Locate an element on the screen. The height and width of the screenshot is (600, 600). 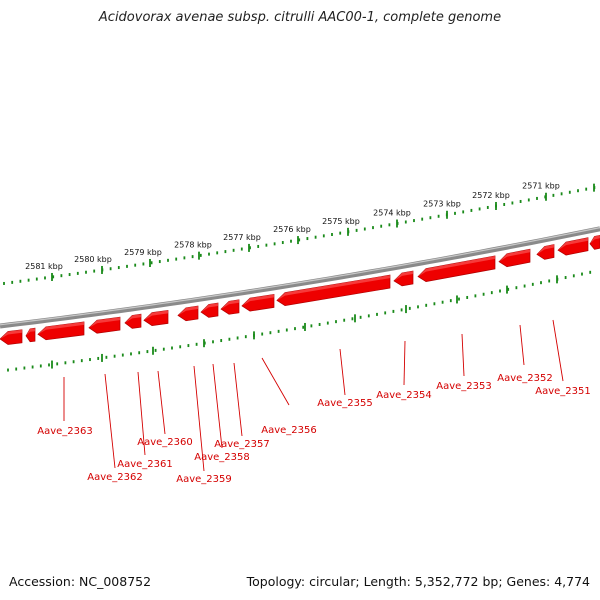
gene-label-aave-2362: Aave_2362 is located at coordinates (115, 477).